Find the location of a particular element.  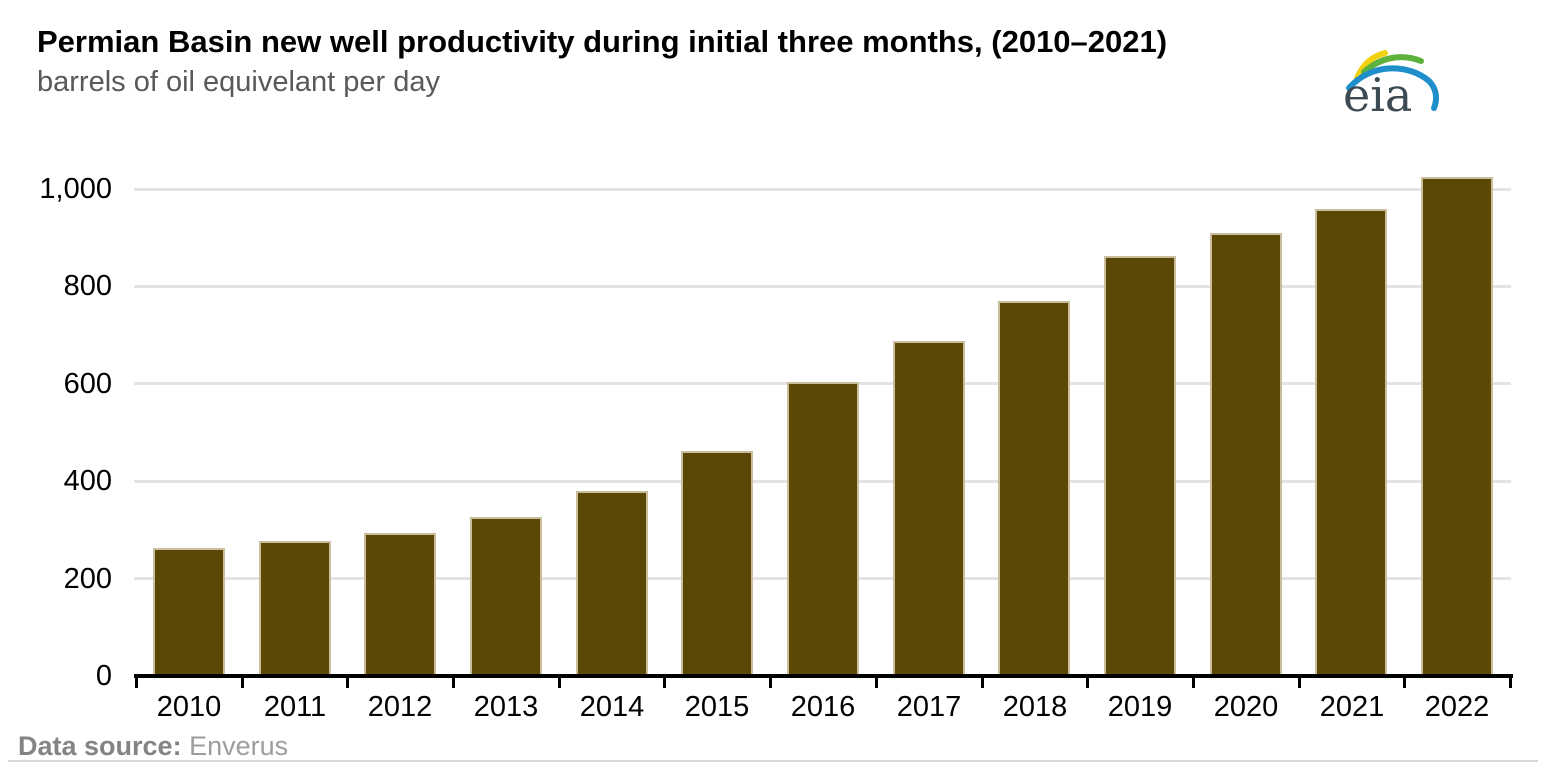

y-tick-label-0: 0 is located at coordinates (103, 676).